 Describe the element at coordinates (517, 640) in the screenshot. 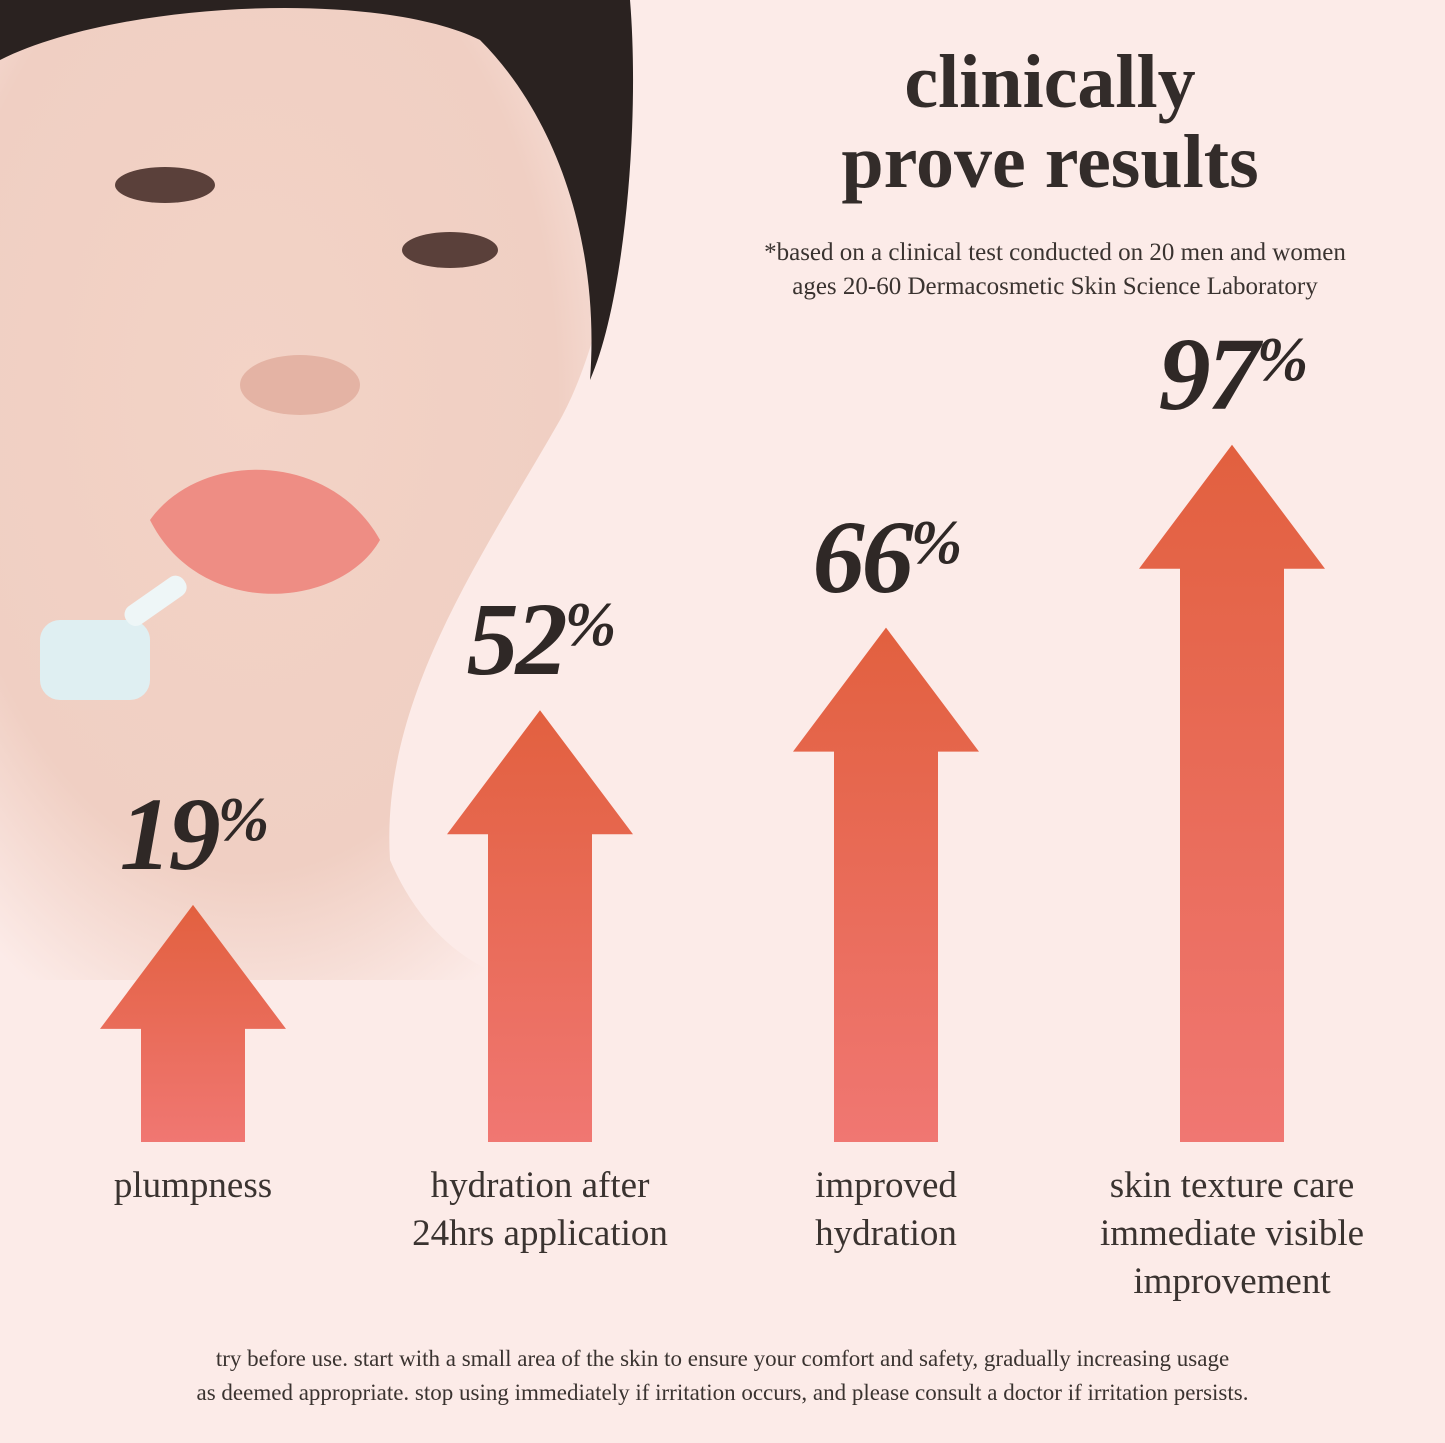

I see `value-number: 52` at that location.